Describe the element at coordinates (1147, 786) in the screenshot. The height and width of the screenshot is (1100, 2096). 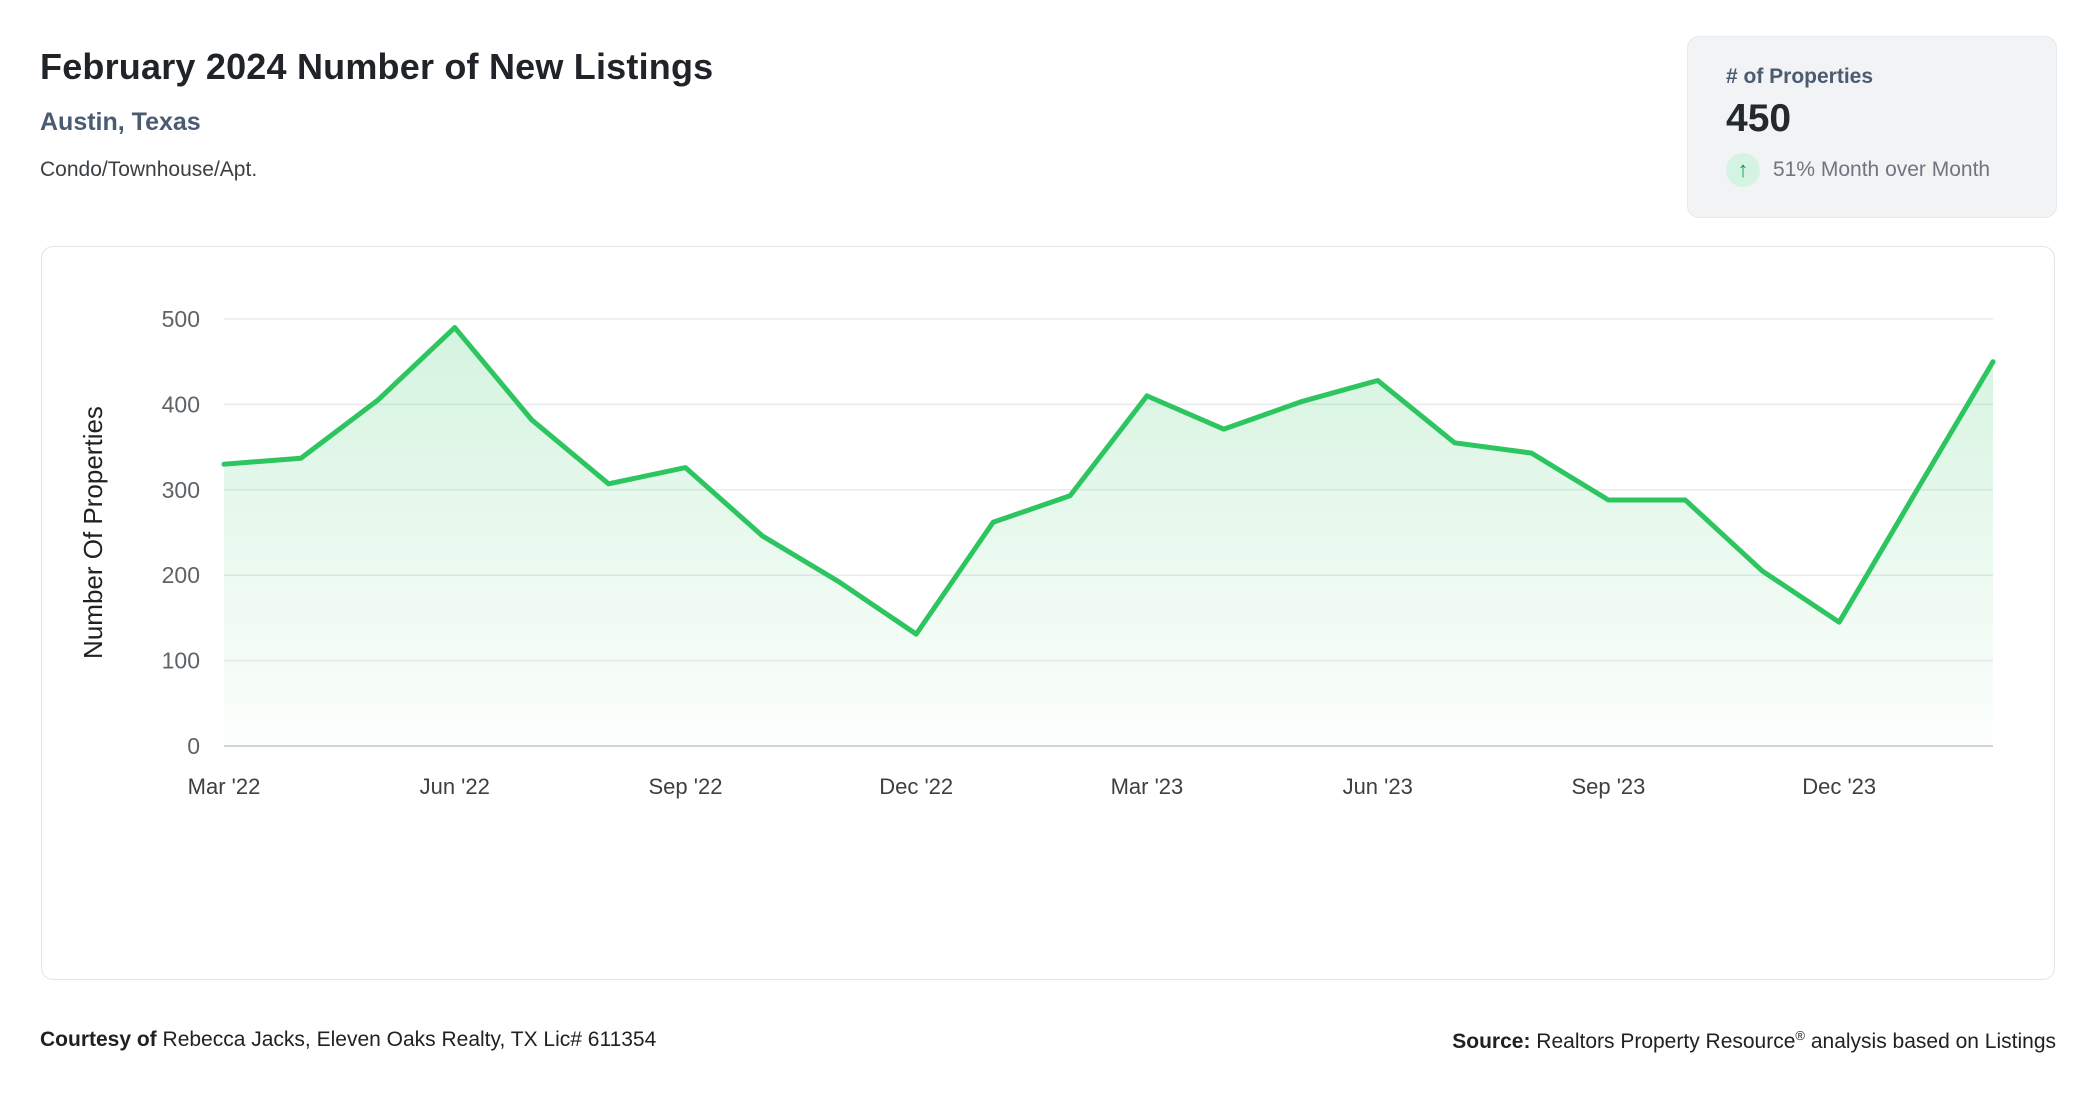
I see `svg-text: Mar '23` at that location.